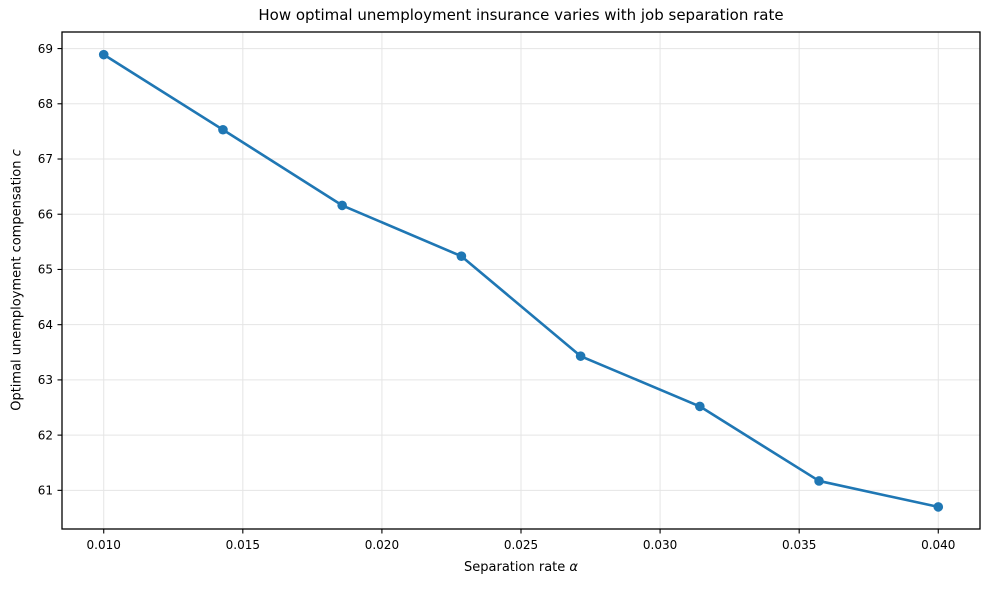  I want to click on x-axis-label: Separation rate α, so click(521, 567).